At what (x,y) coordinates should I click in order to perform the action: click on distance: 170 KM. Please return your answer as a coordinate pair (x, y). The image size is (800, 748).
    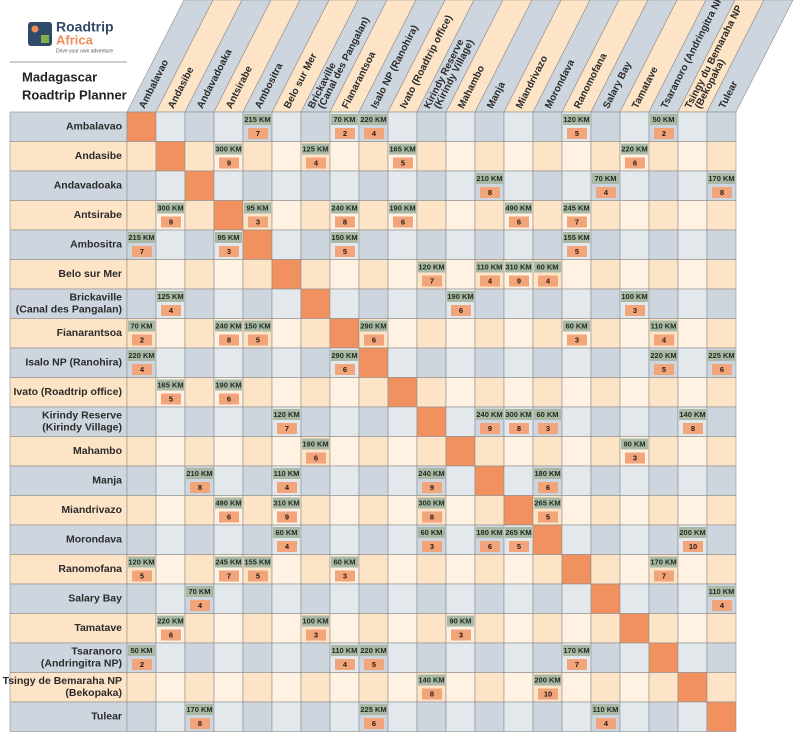
    Looking at the image, I should click on (199, 709).